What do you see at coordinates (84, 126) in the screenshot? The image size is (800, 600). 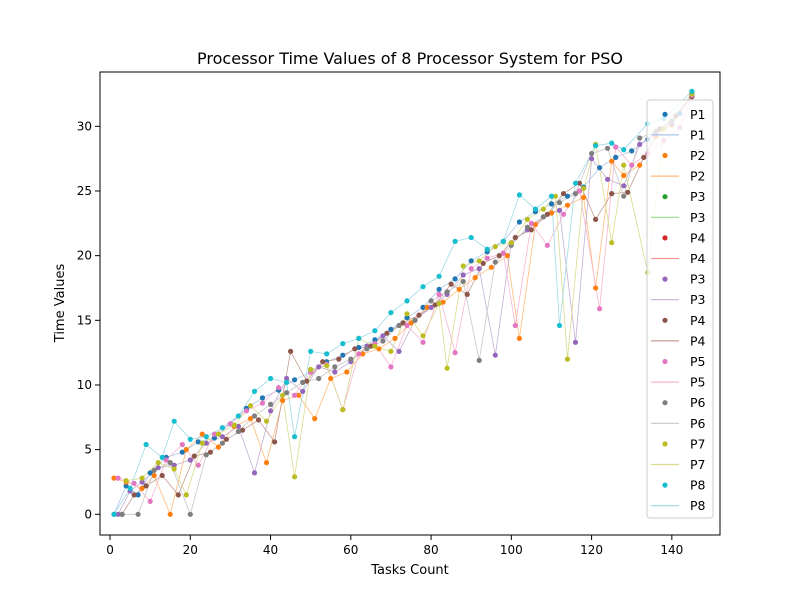 I see `y-tick-label: 30` at bounding box center [84, 126].